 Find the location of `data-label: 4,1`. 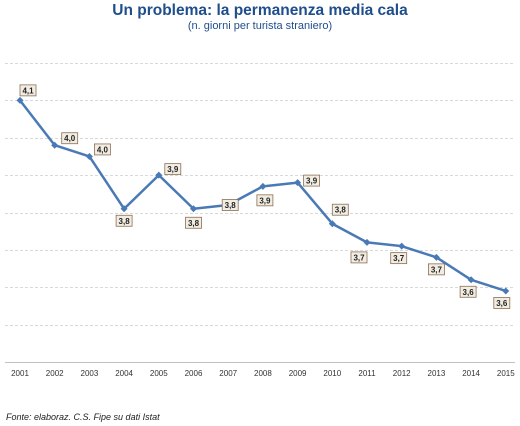

data-label: 4,1 is located at coordinates (28, 90).